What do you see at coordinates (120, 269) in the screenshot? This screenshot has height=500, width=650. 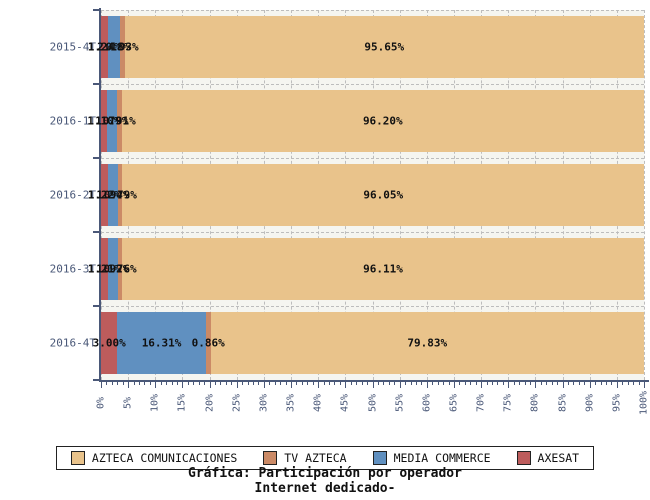 I see `bar-value-label: 0.76%` at bounding box center [120, 269].